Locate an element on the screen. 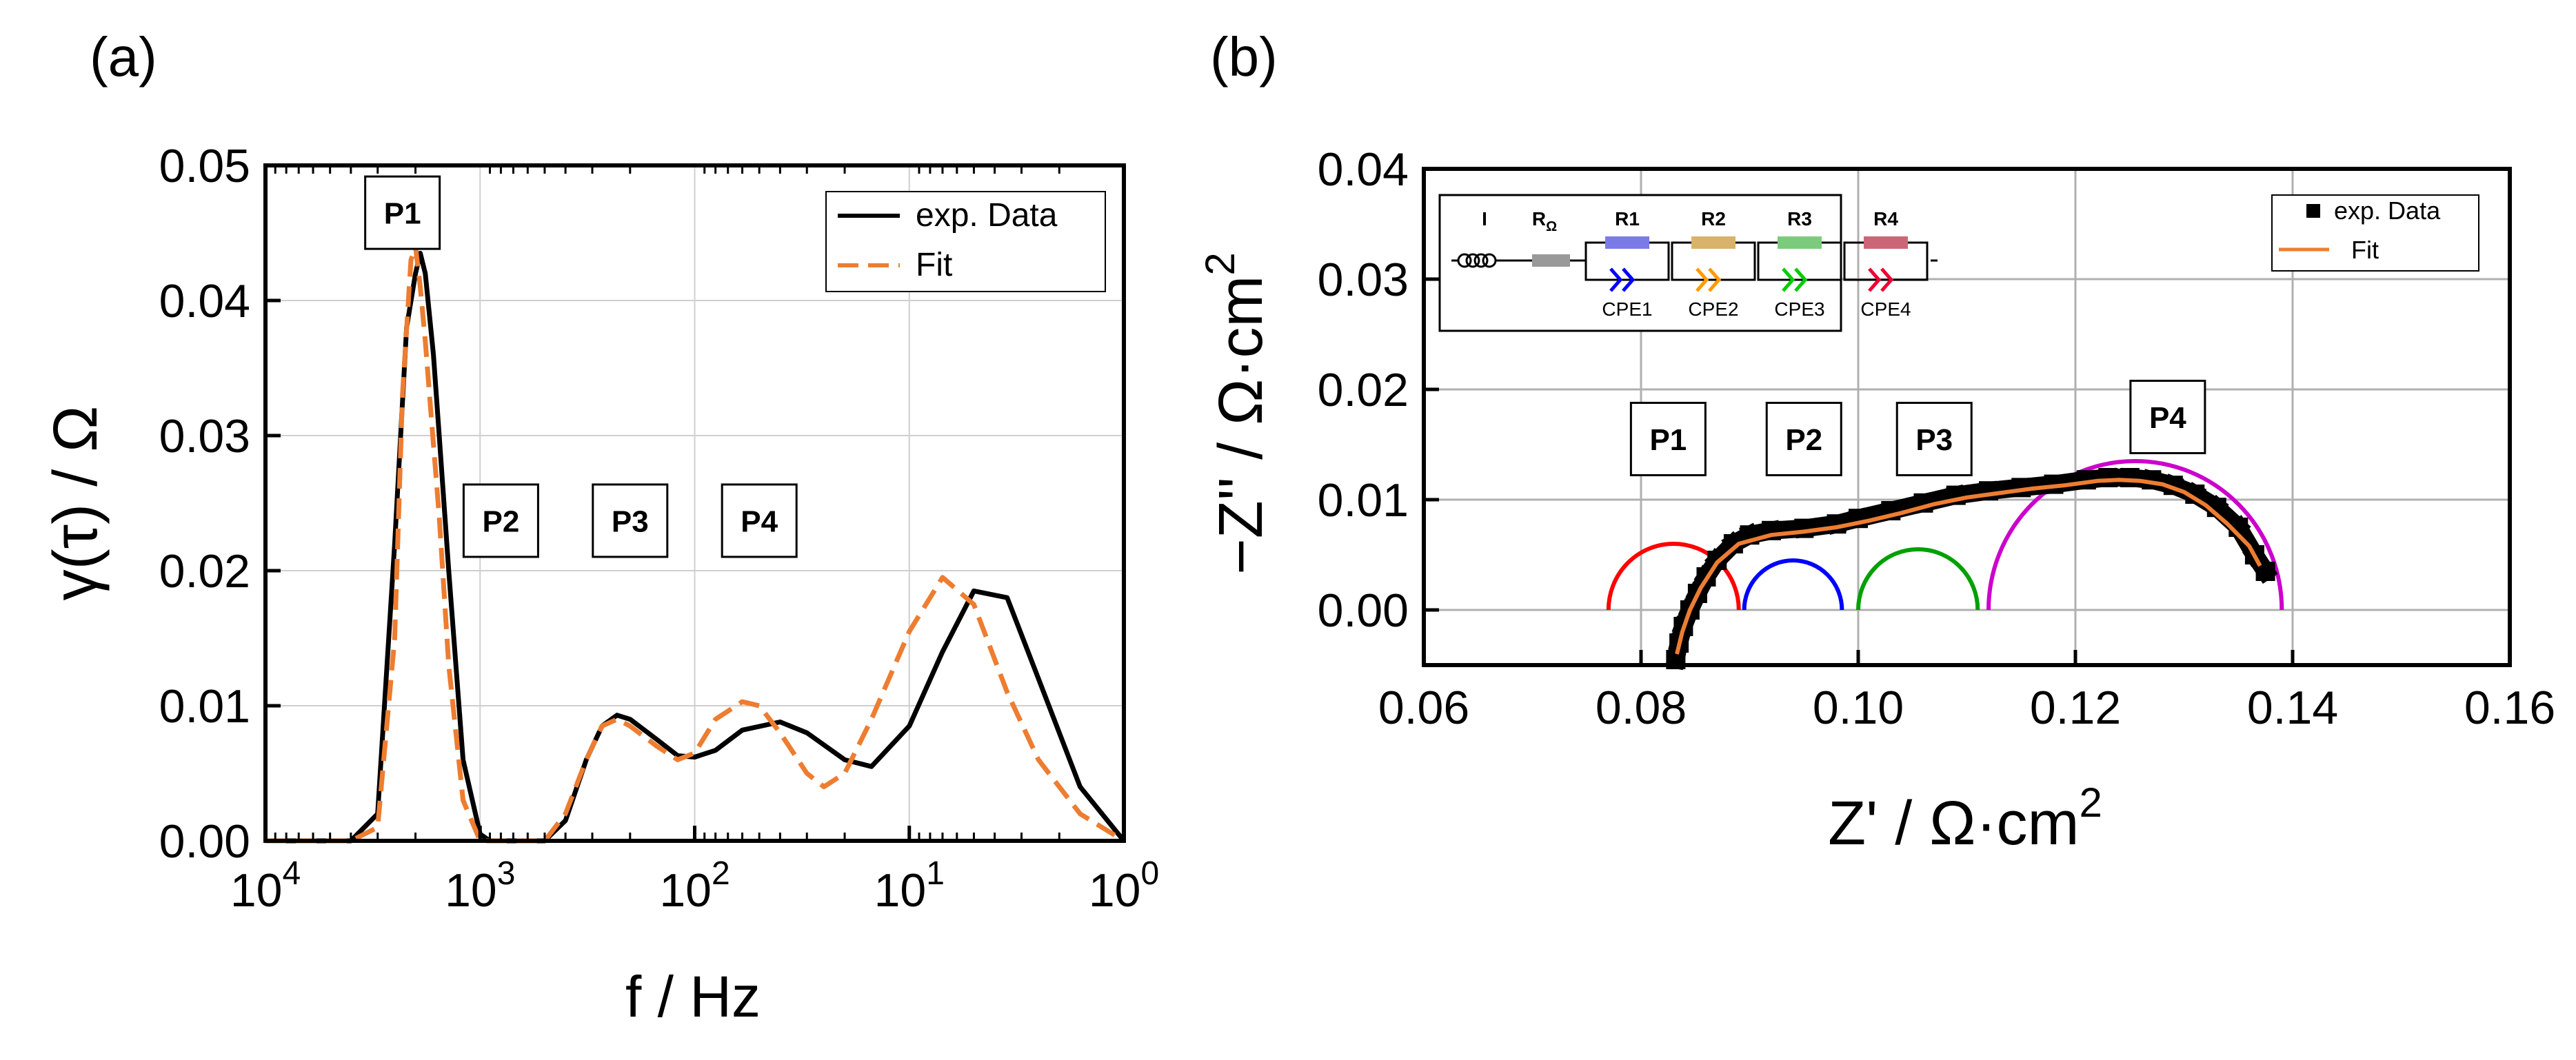 This screenshot has width=2576, height=1060. panel-a-y-axis-title: γ(τ) / Ω is located at coordinates (75, 503).